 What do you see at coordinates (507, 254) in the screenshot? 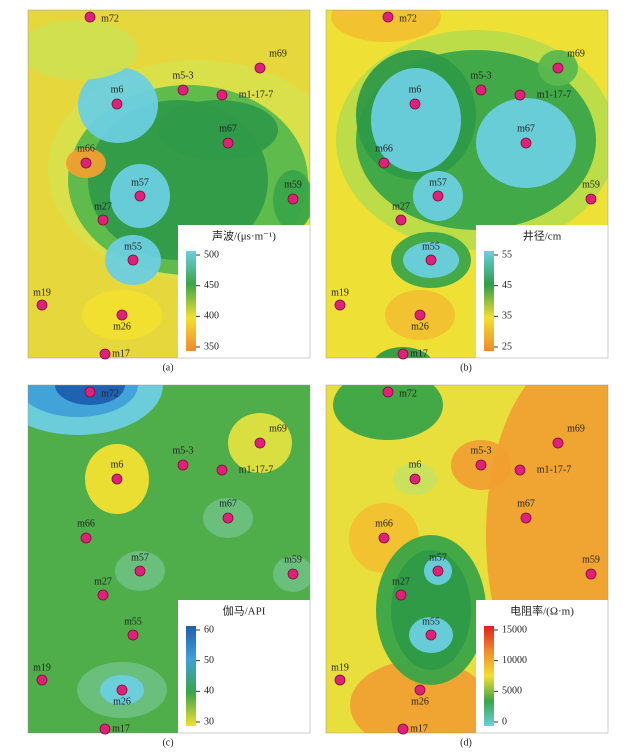
I see `colorbar-tick-label: 55` at bounding box center [507, 254].